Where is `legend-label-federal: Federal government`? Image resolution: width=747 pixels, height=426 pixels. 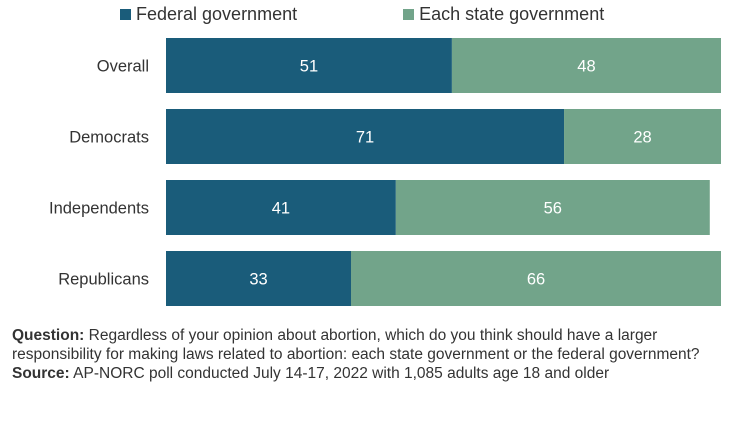 legend-label-federal: Federal government is located at coordinates (217, 14).